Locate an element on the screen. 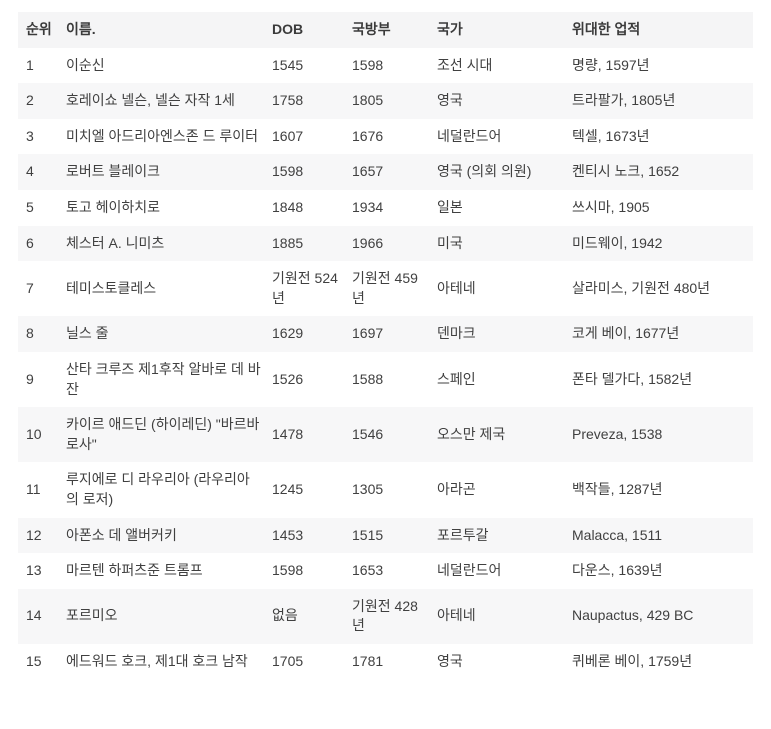  cell-dob: 1758 is located at coordinates (312, 101).